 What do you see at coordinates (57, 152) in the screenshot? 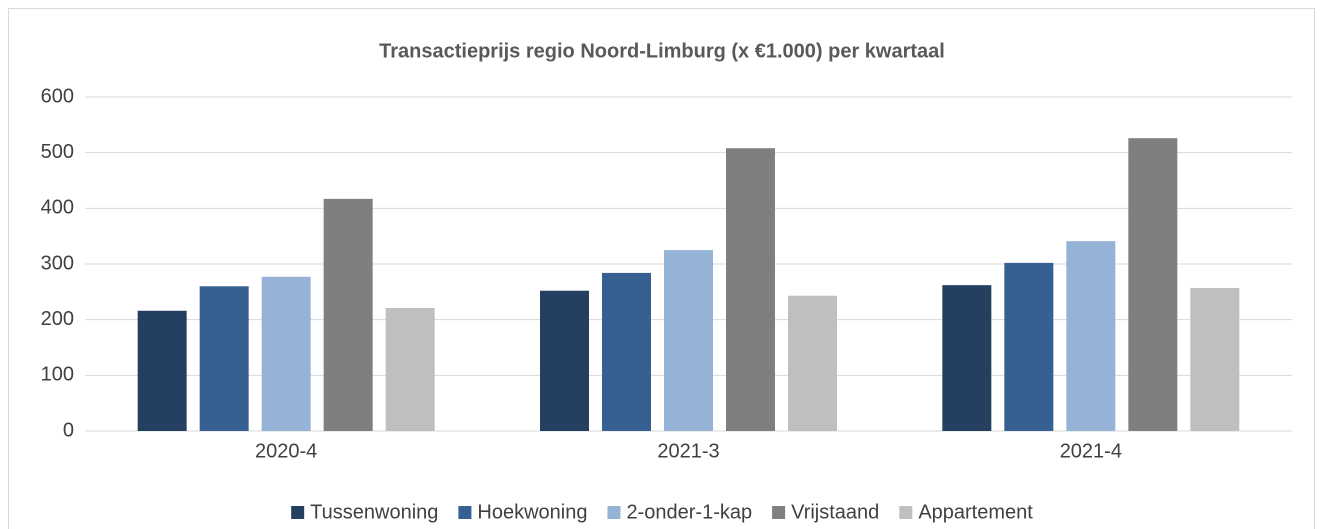
I see `y-tick-label: 500` at bounding box center [57, 152].